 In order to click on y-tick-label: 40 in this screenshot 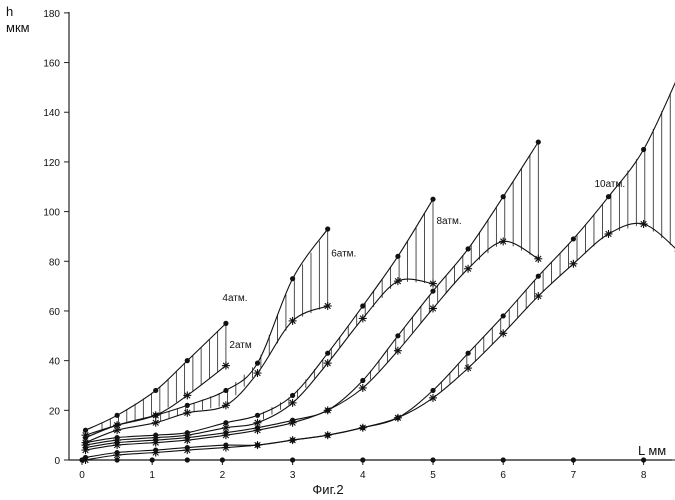, I will do `click(55, 362)`.